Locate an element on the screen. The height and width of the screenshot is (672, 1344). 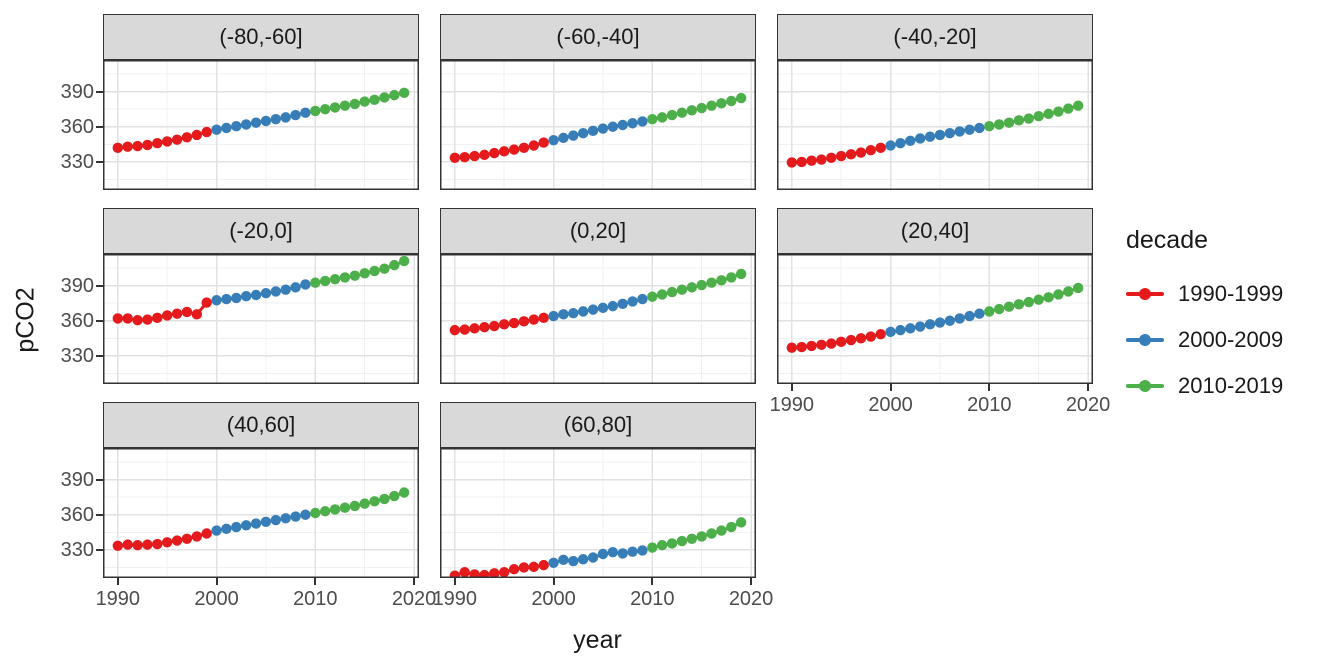
legend-entry-label: 1990-1999 is located at coordinates (1231, 293).